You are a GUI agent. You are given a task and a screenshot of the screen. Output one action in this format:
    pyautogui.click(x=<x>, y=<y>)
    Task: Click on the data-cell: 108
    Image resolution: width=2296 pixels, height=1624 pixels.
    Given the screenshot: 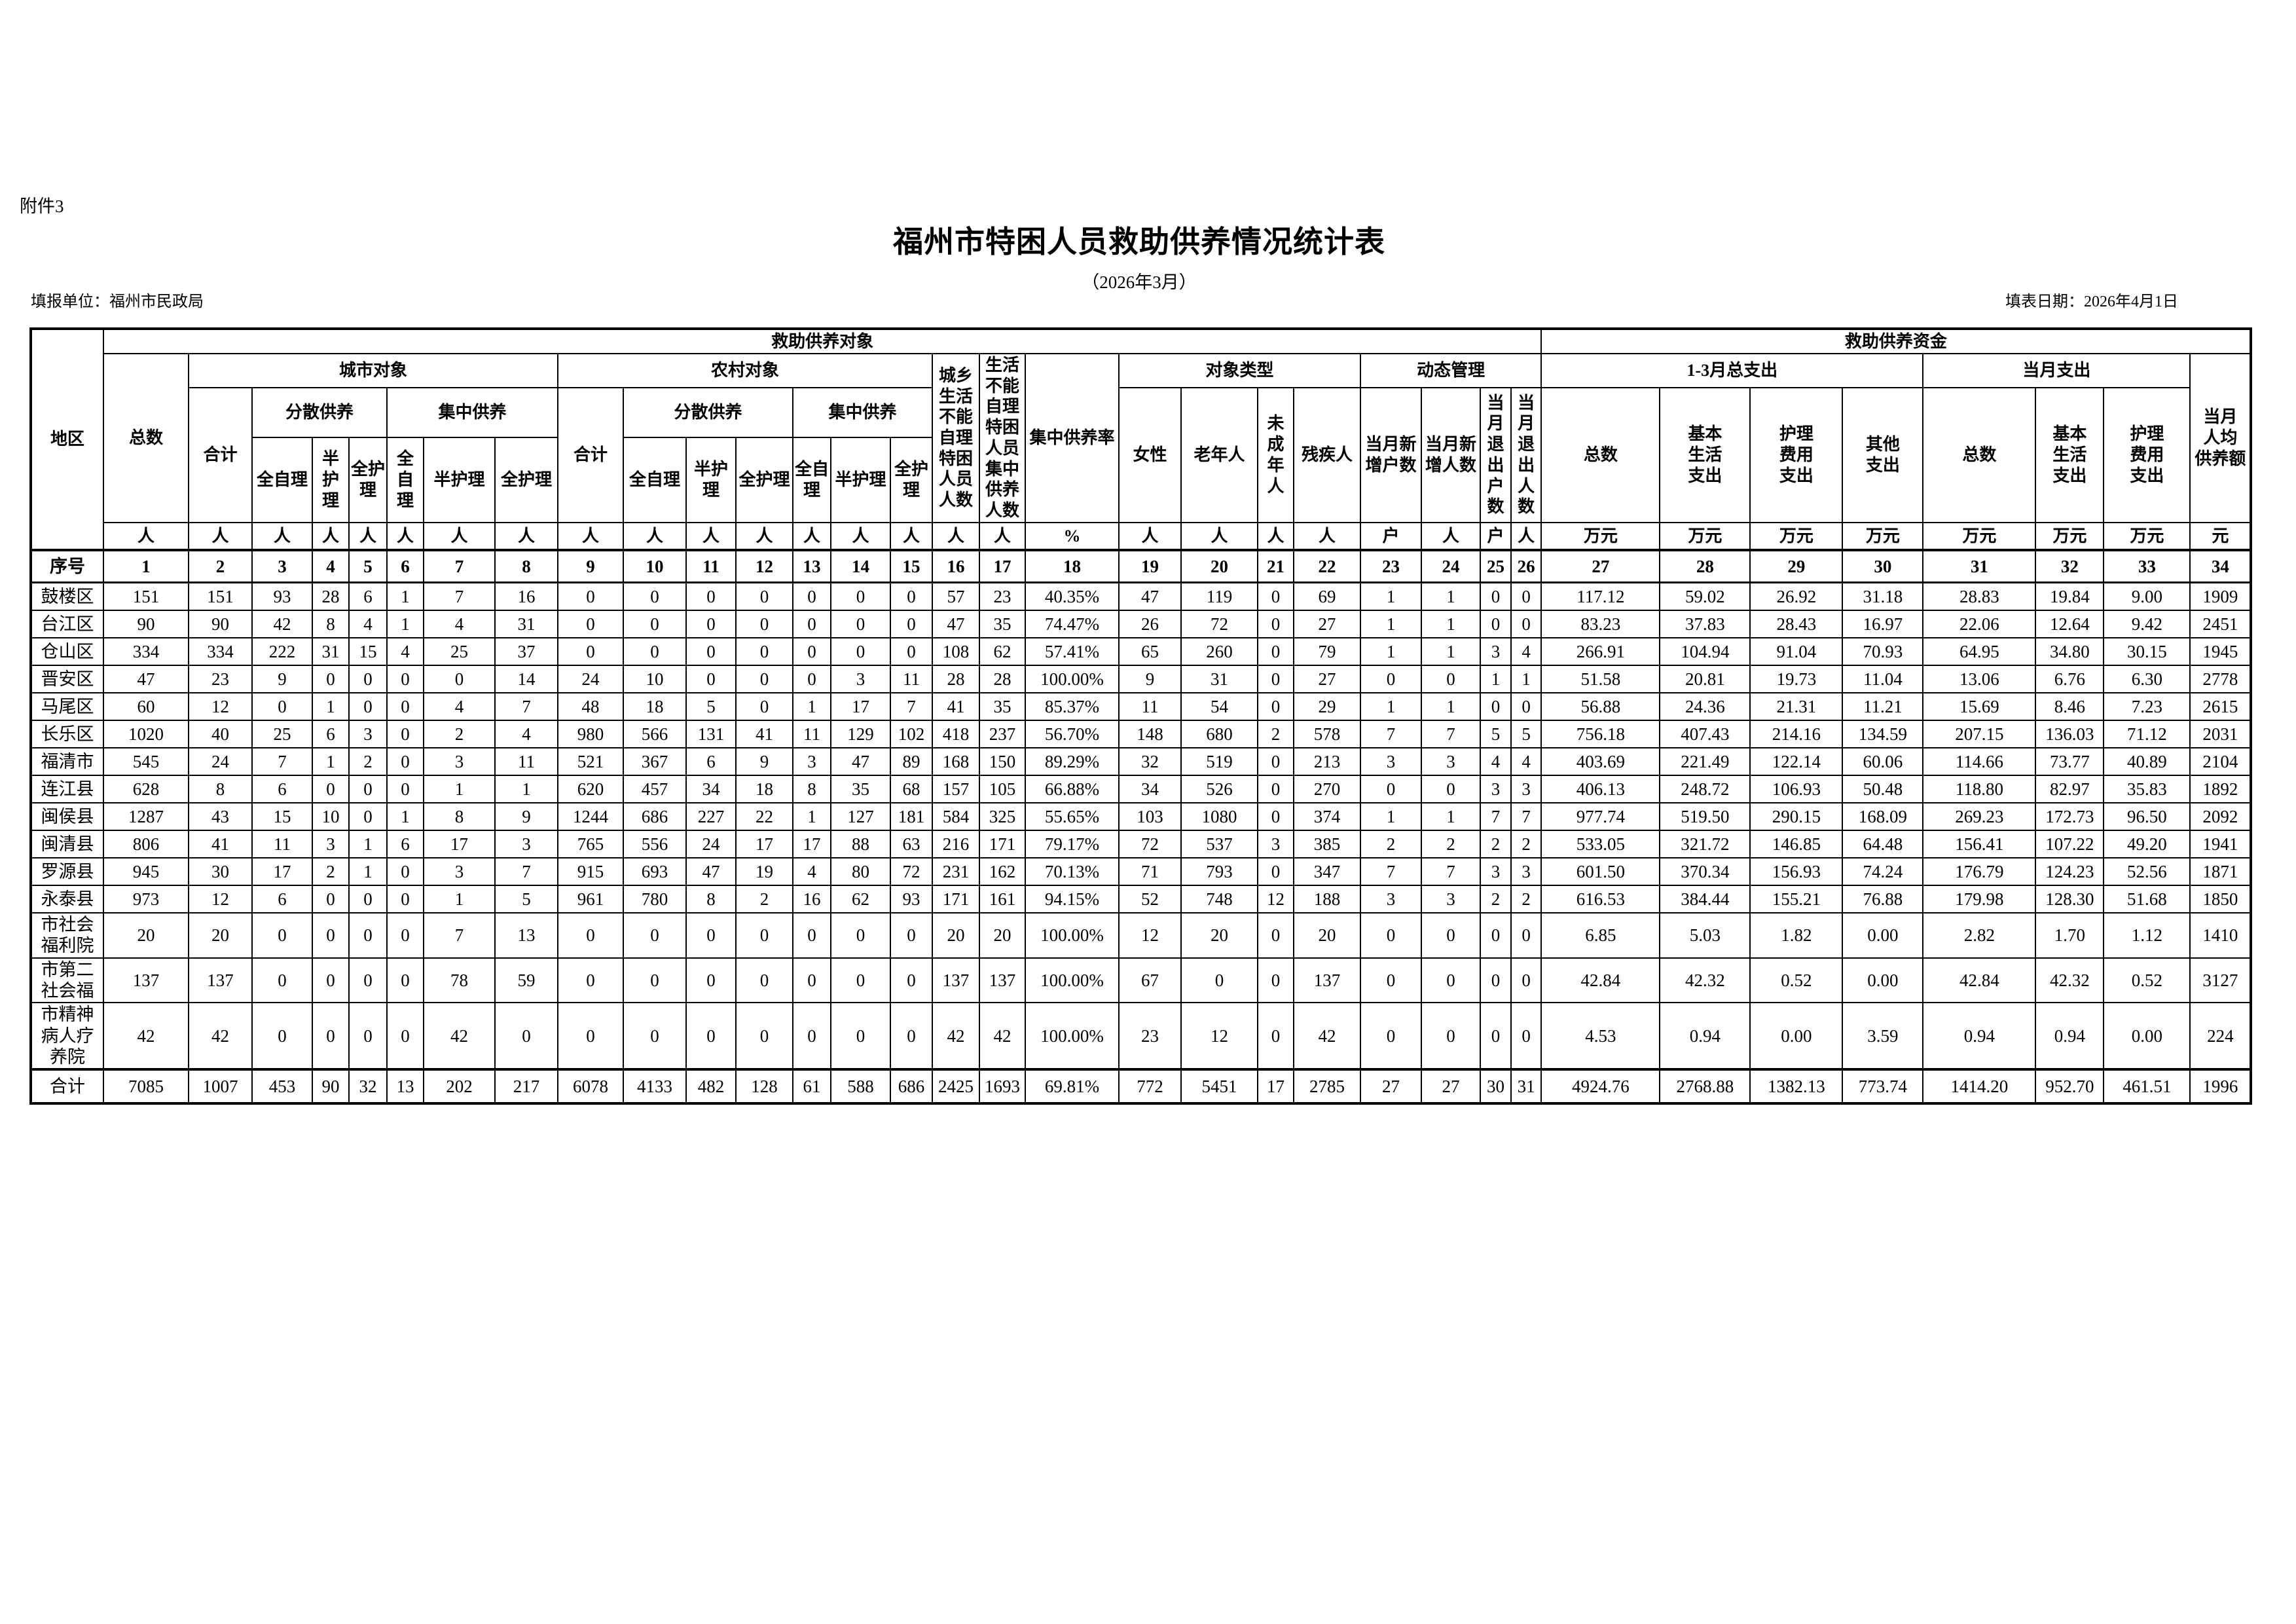 What is the action you would take?
    pyautogui.click(x=956, y=651)
    